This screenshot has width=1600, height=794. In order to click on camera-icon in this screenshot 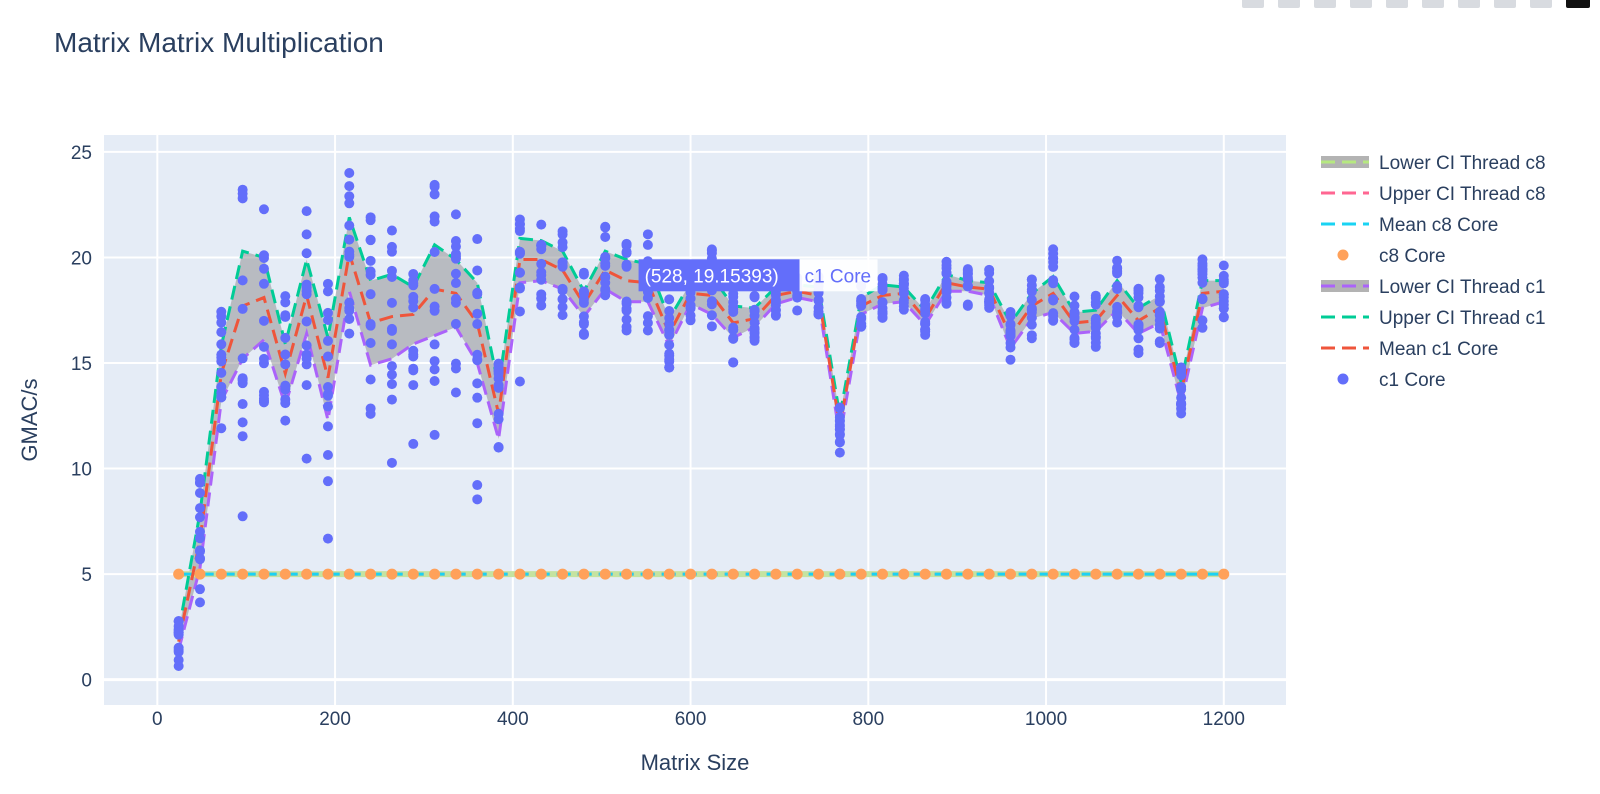, I will do `click(1253, 4)`.